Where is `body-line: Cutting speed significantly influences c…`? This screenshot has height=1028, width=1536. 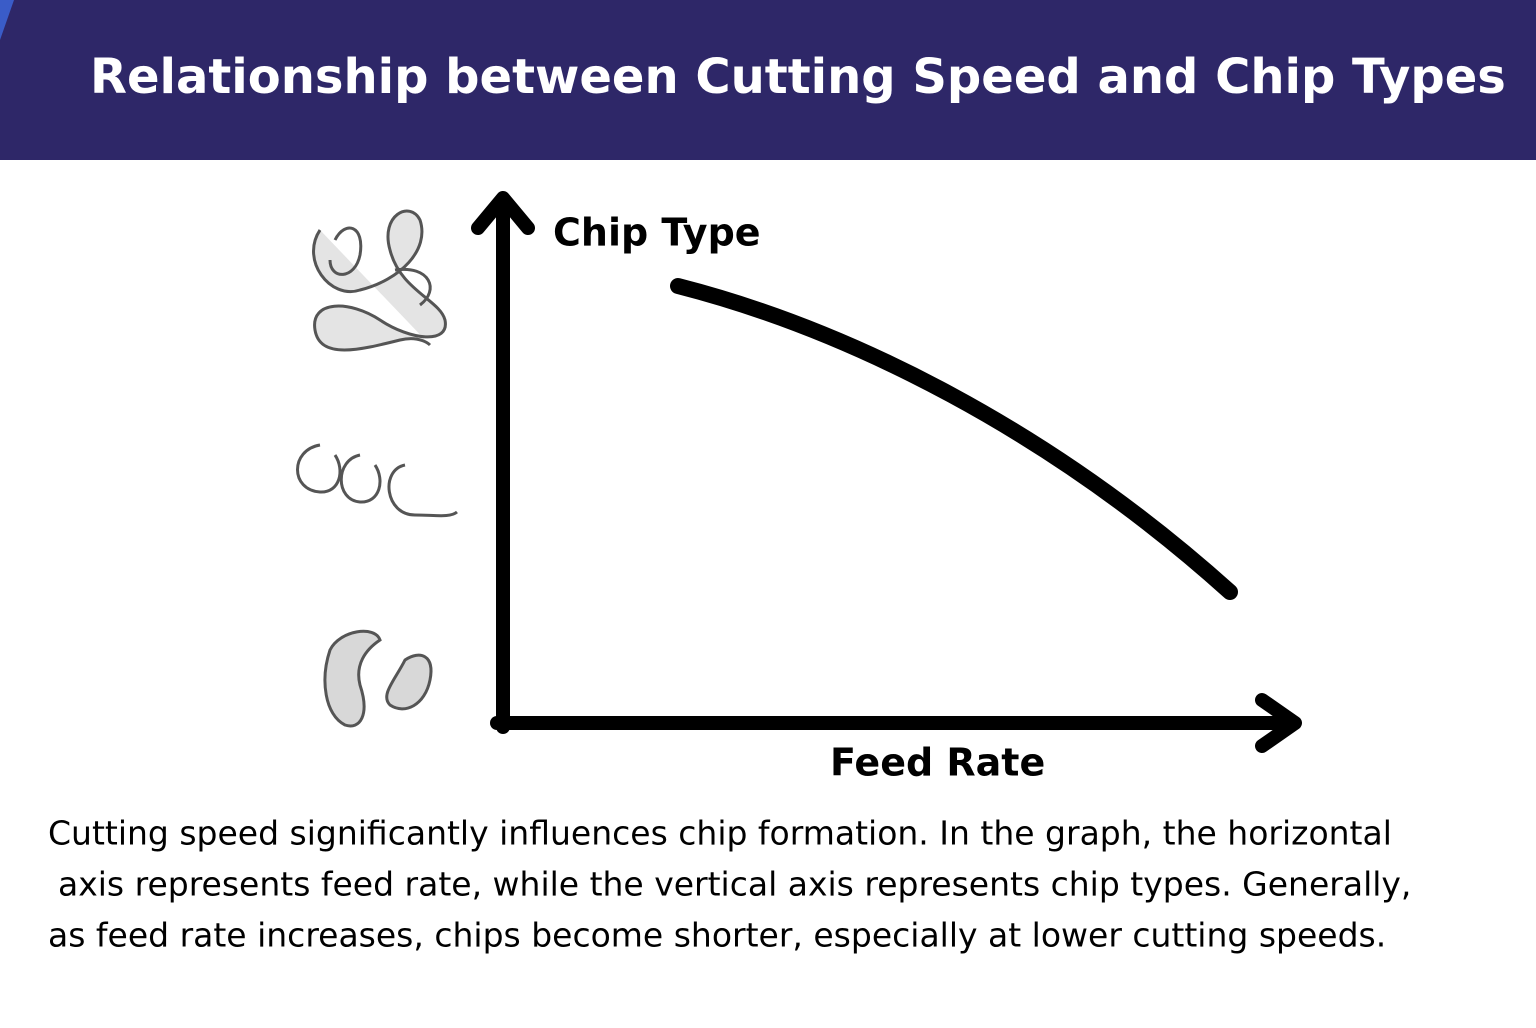 body-line: Cutting speed significantly influences c… is located at coordinates (720, 833).